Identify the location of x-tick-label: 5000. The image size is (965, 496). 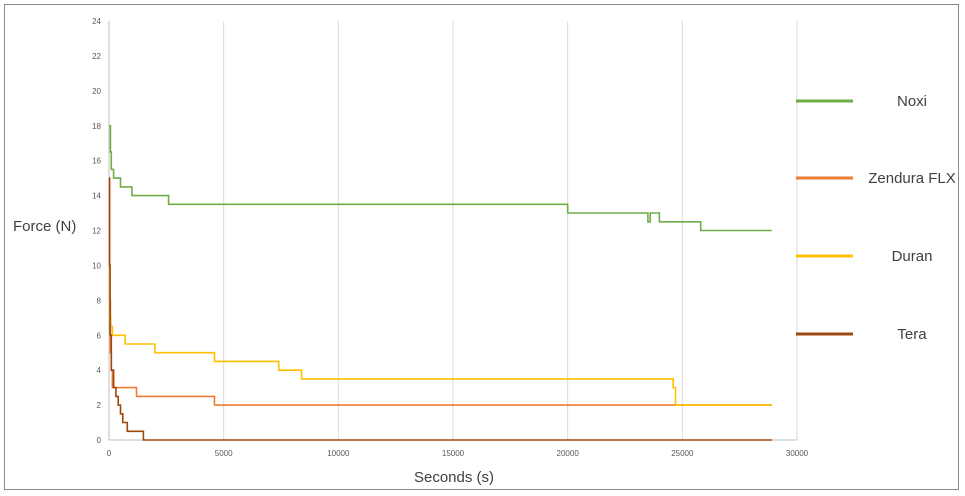
(224, 453).